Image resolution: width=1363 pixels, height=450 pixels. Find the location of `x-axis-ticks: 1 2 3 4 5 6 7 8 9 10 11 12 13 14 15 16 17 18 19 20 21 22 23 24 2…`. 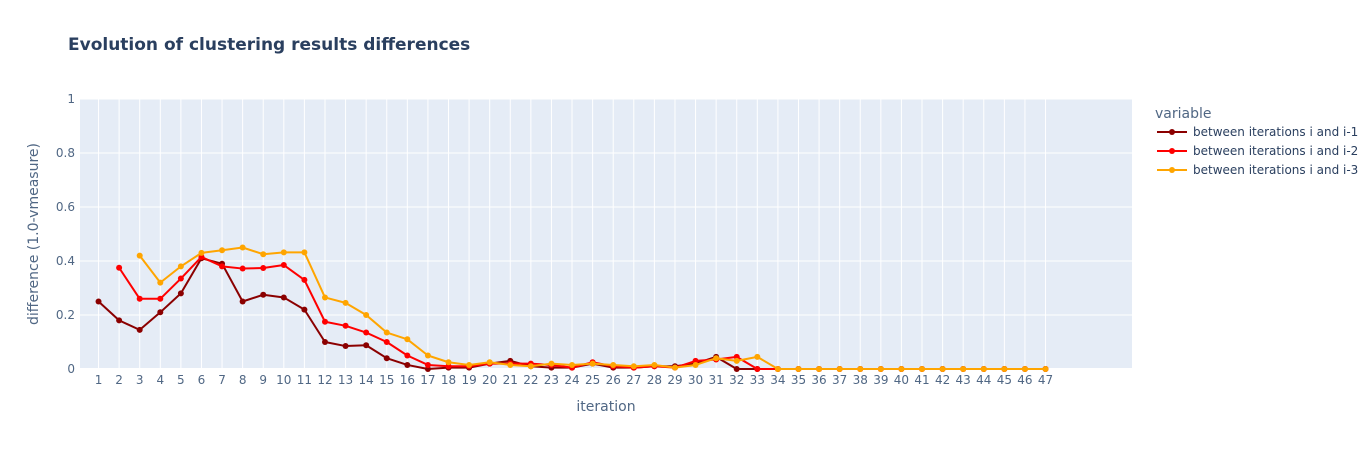

x-axis-ticks: 1 2 3 4 5 6 7 8 9 10 11 12 13 14 15 16 17 18 19 20 21 22 23 24 2… is located at coordinates (574, 380).